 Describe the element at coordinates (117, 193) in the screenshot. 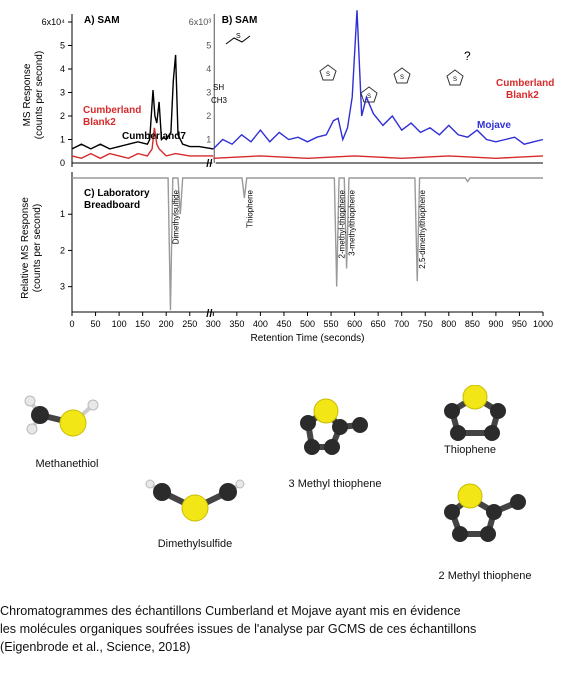

I see `panel-c-title: C) Laboratory` at that location.